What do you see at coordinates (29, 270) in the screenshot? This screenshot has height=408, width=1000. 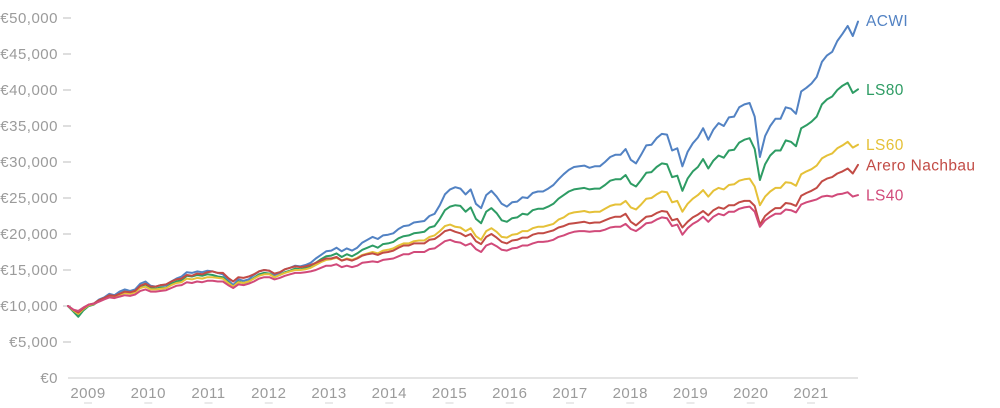 I see `y-axis-label: €15,000` at bounding box center [29, 270].